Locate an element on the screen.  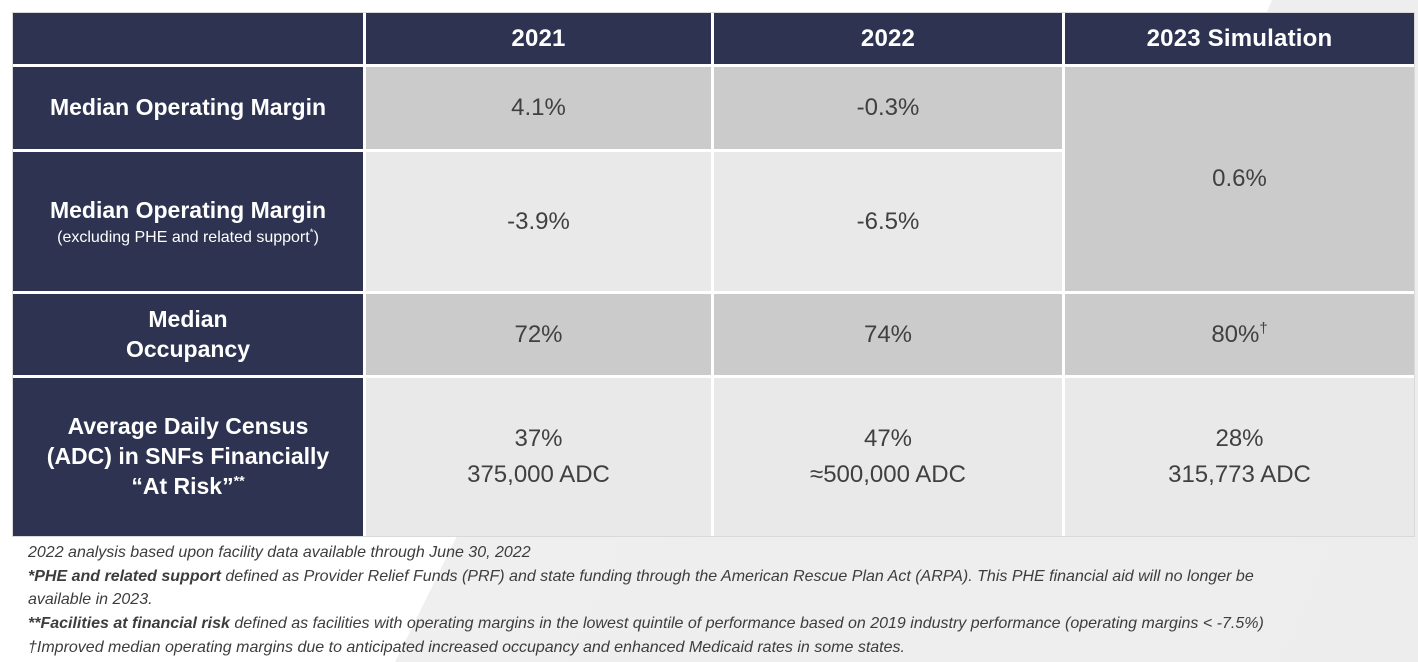
adc-count: 375,000 ADC is located at coordinates (538, 474).